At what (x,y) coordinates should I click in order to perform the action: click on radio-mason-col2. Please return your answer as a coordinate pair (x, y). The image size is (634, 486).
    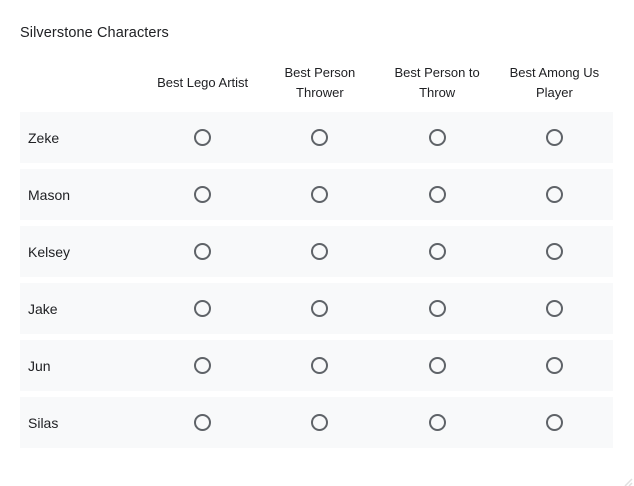
    Looking at the image, I should click on (320, 194).